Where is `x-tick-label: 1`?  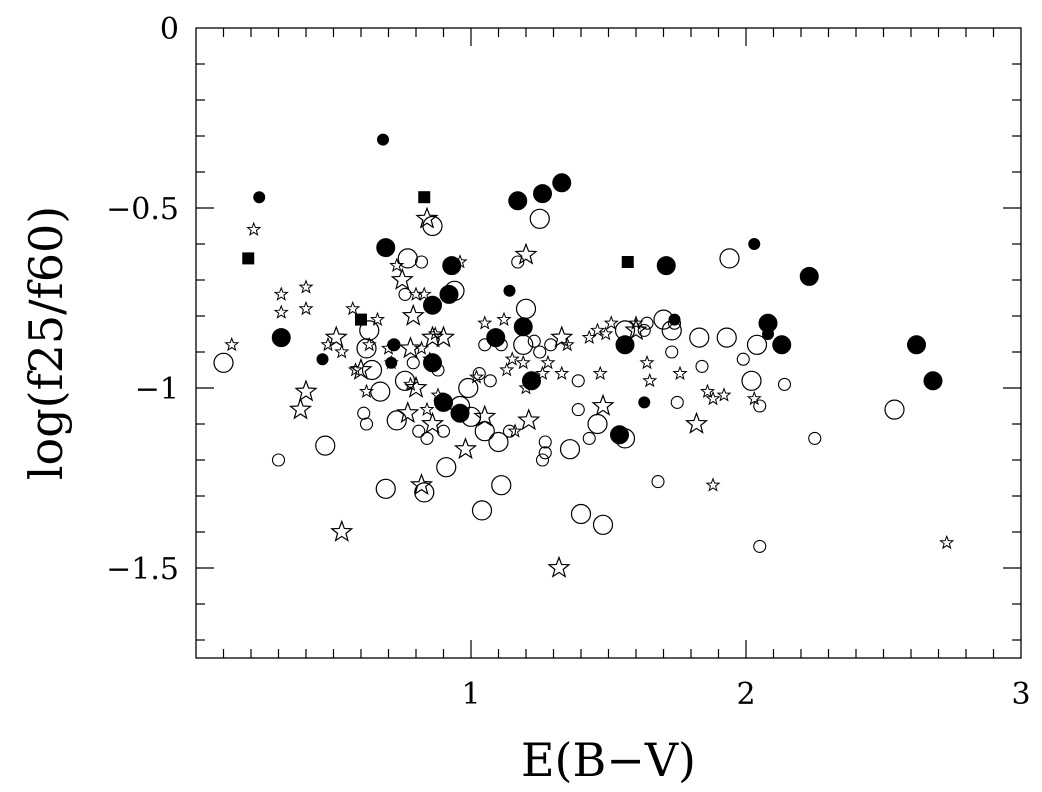
x-tick-label: 1 is located at coordinates (470, 694).